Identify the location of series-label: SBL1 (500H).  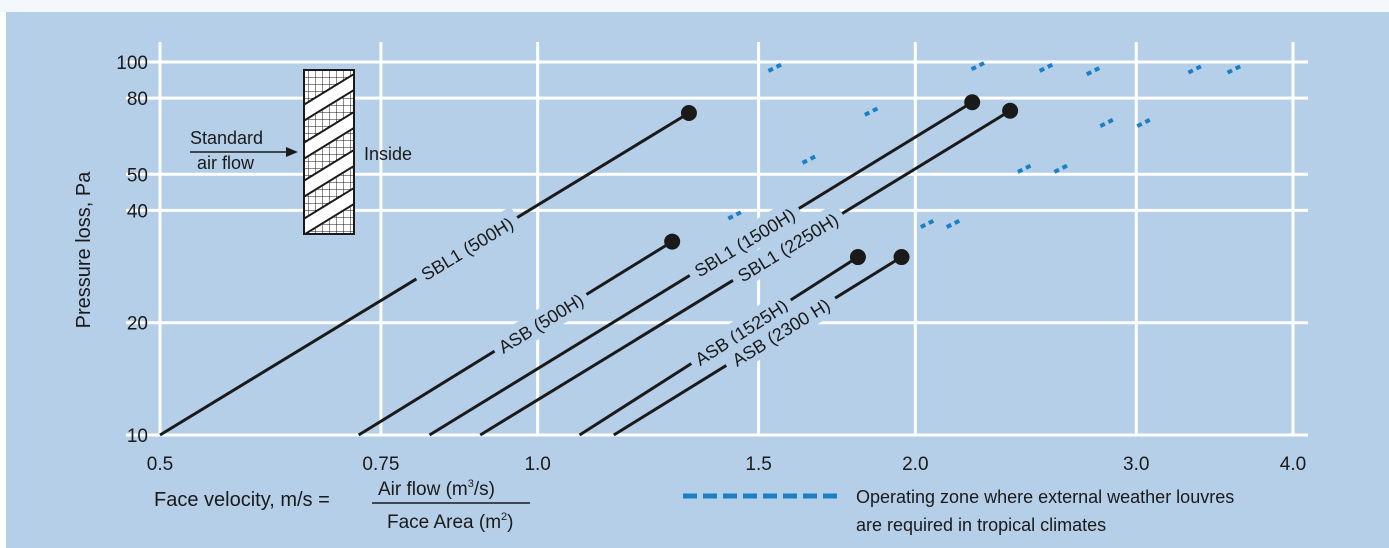
(467, 248).